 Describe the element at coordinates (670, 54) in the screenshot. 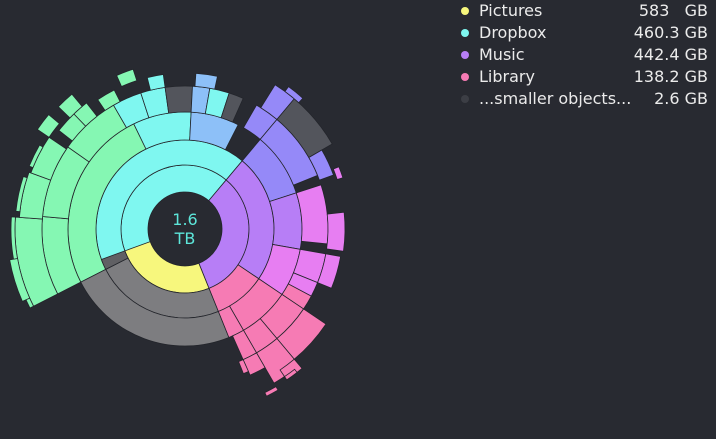

I see `legend-item-size: 442.4 GB` at that location.